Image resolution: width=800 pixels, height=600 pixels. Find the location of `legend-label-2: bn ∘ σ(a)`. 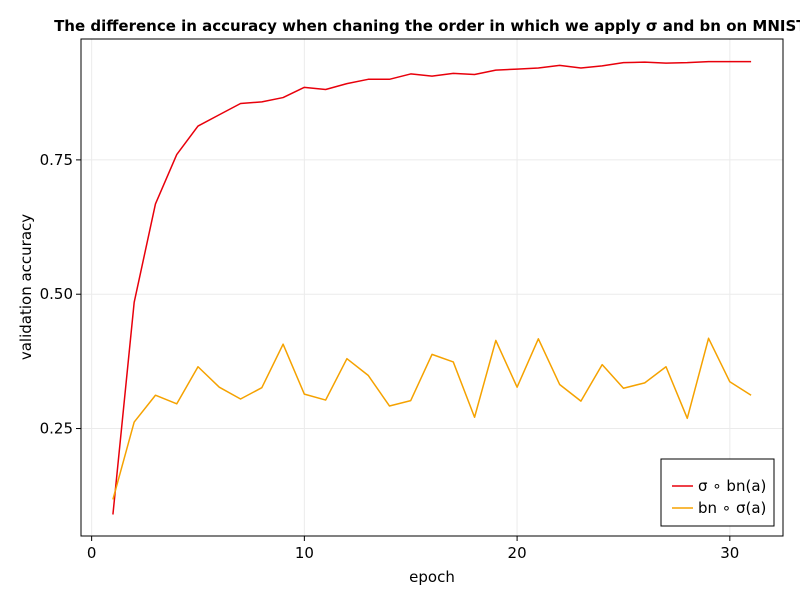

legend-label-2: bn ∘ σ(a) is located at coordinates (732, 508).